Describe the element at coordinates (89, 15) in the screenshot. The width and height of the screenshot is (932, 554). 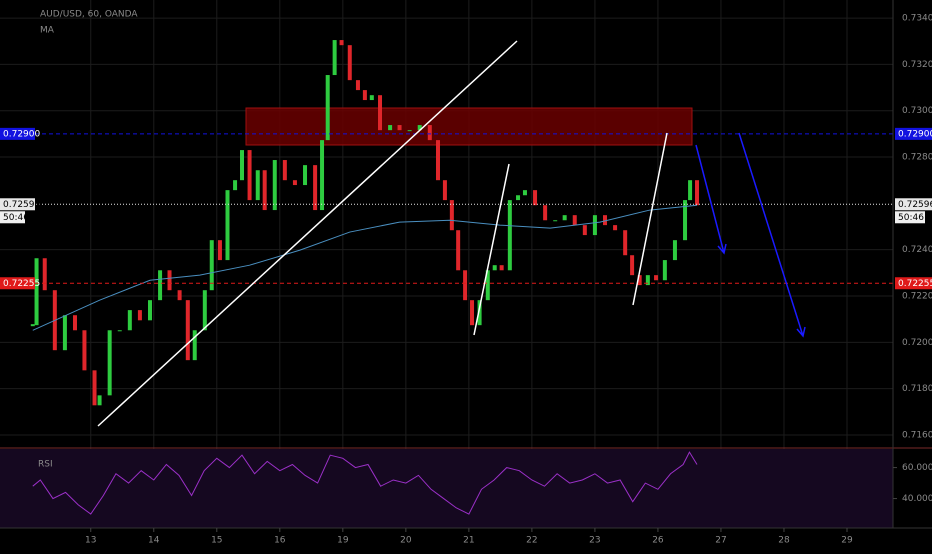
I see `chart-title: AUD/USD, 60, OANDA` at that location.